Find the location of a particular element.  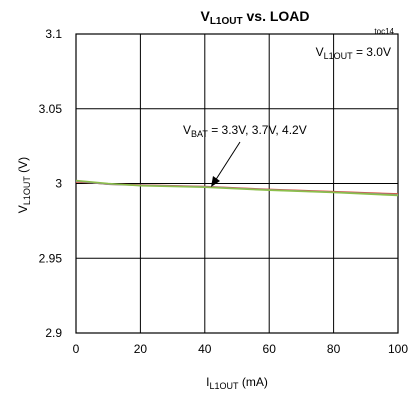

y-axis-label: VL1OUT (V) is located at coordinates (24, 185).